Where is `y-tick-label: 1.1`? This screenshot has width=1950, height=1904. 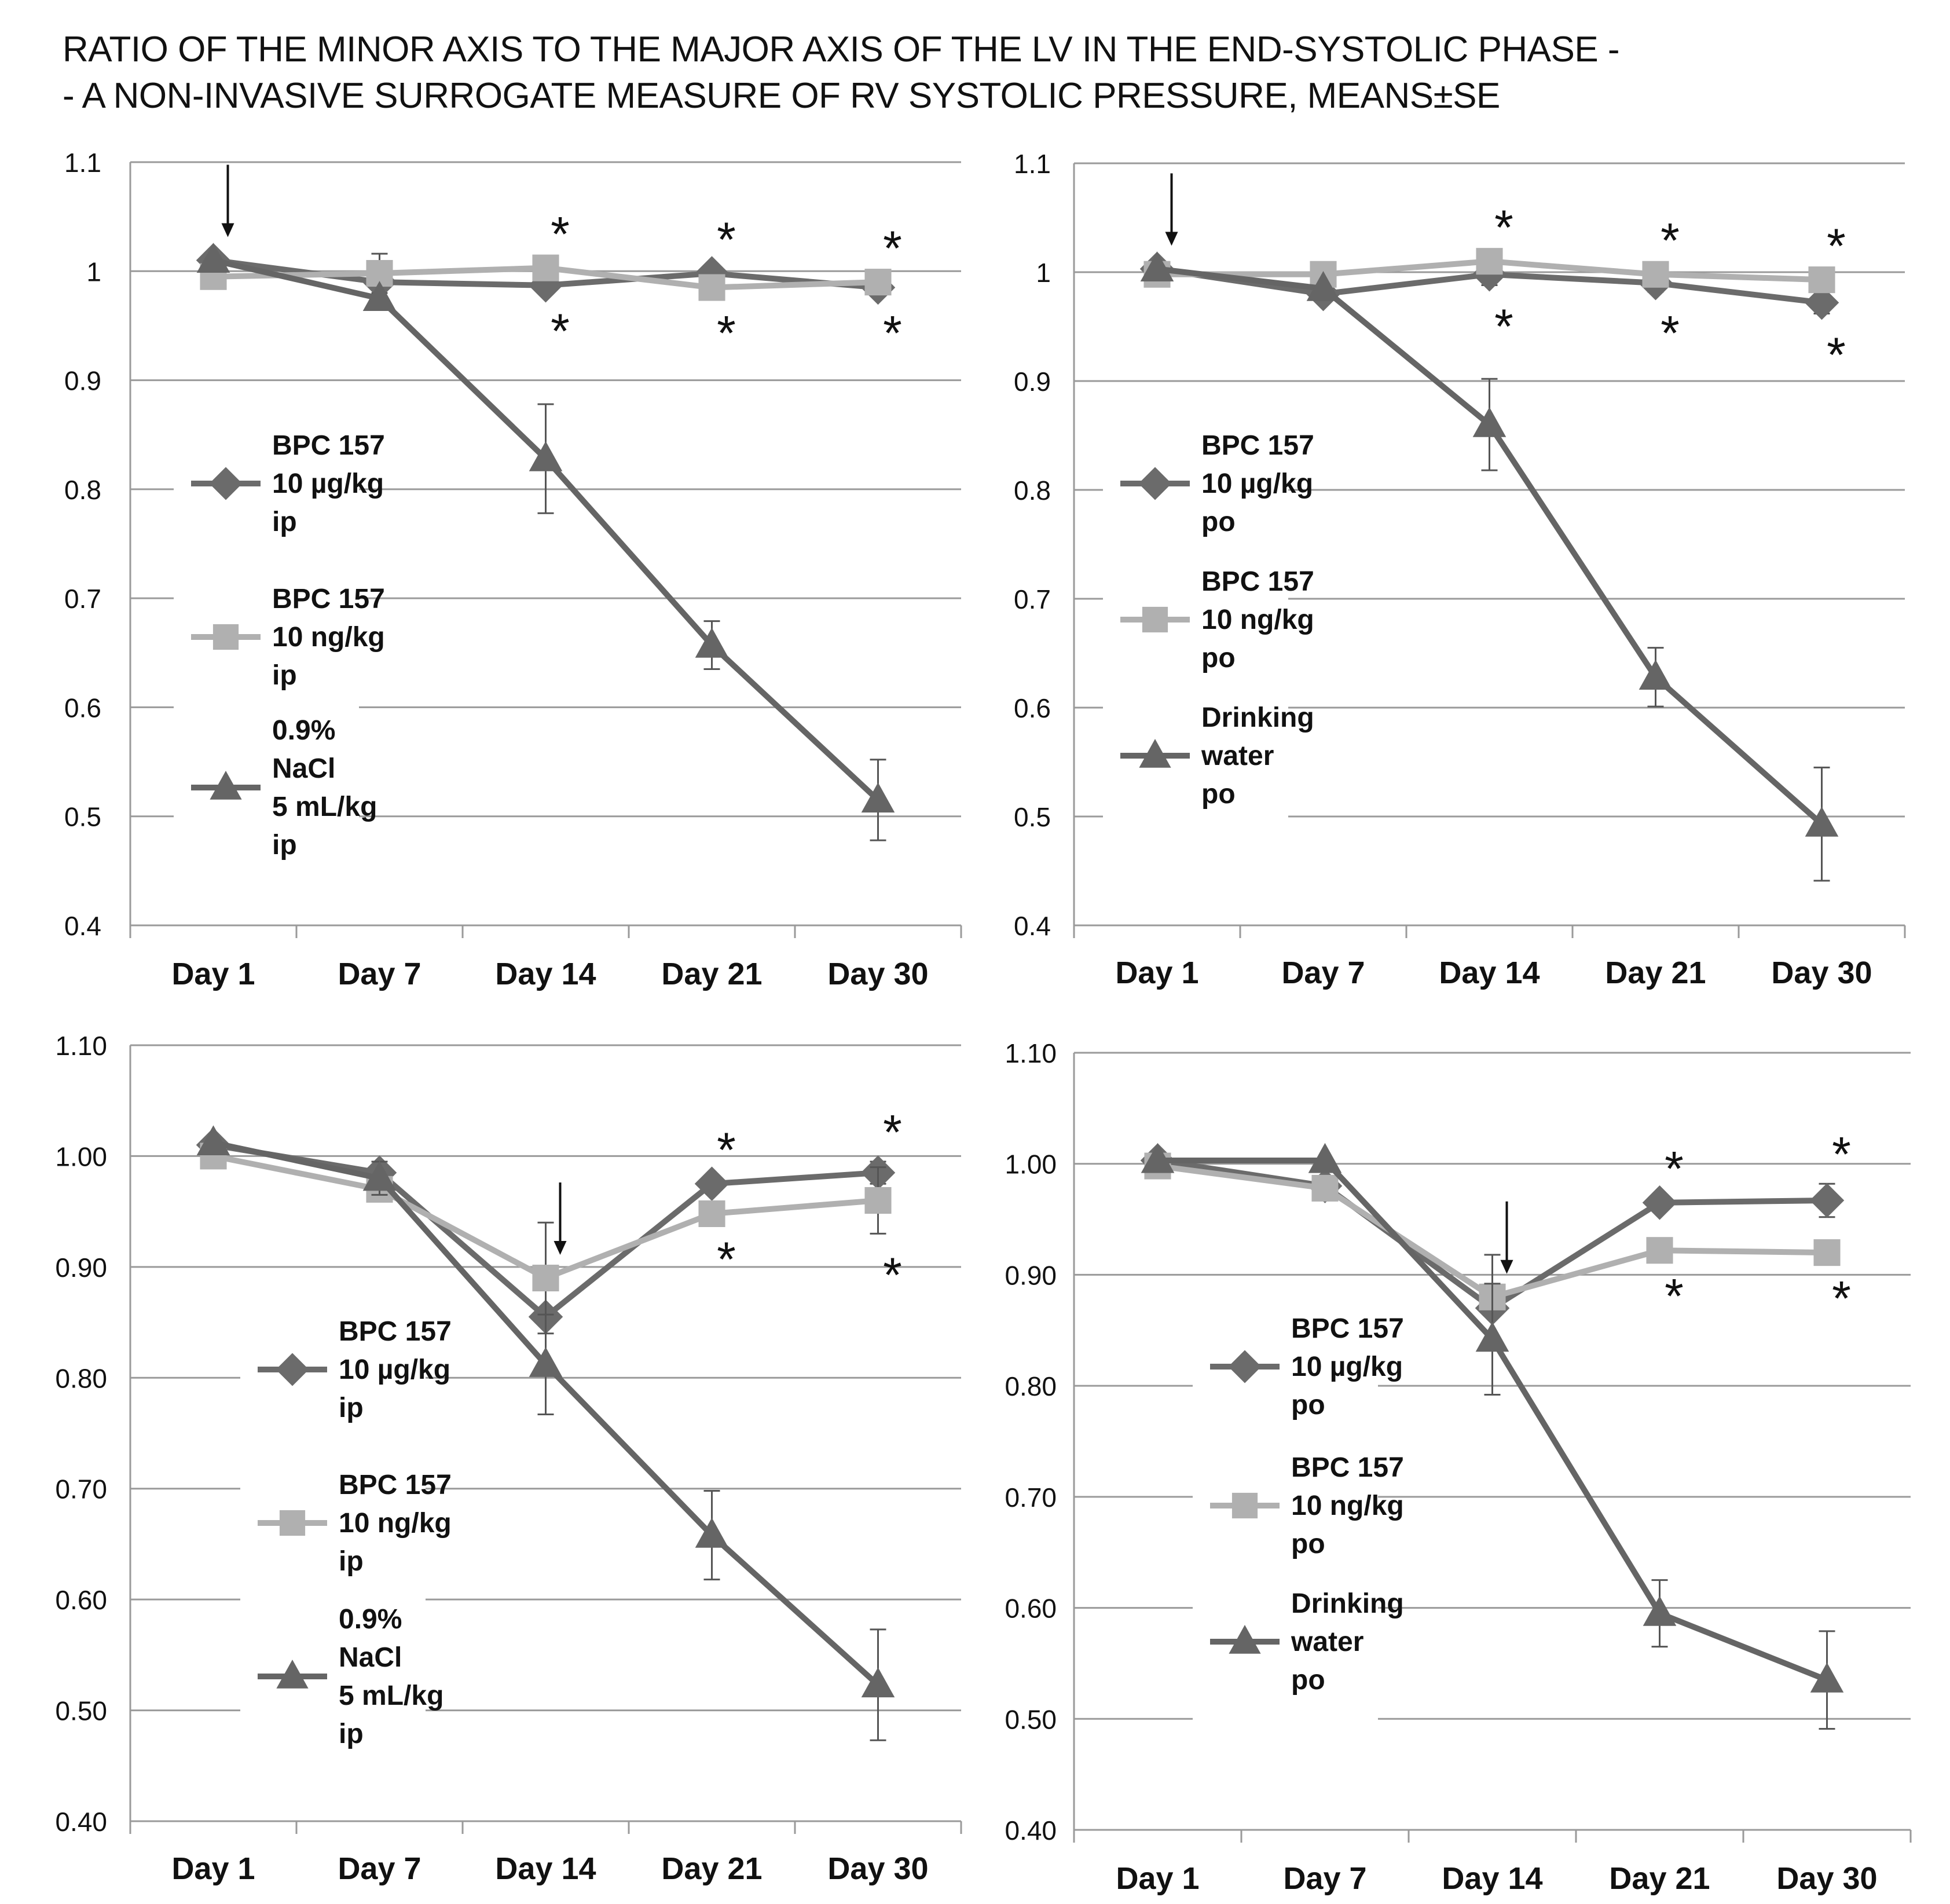
y-tick-label: 1.1 is located at coordinates (82, 163).